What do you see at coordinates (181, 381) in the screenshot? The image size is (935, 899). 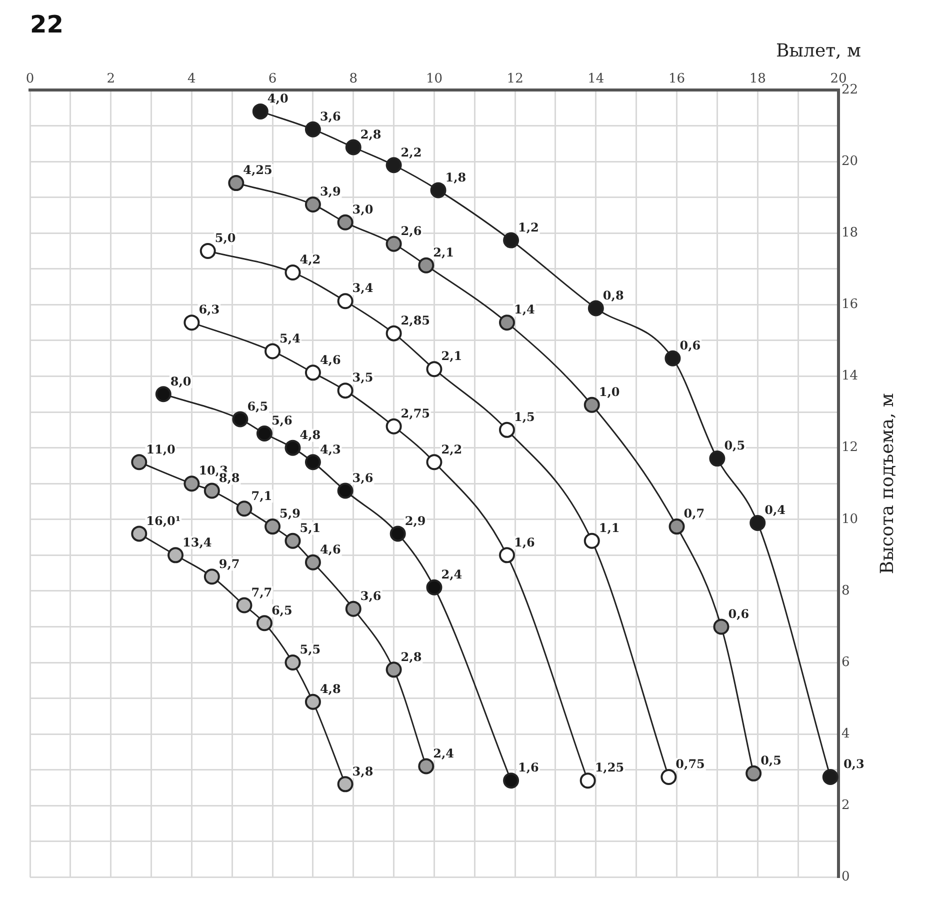 I see `annotation: 8,0` at bounding box center [181, 381].